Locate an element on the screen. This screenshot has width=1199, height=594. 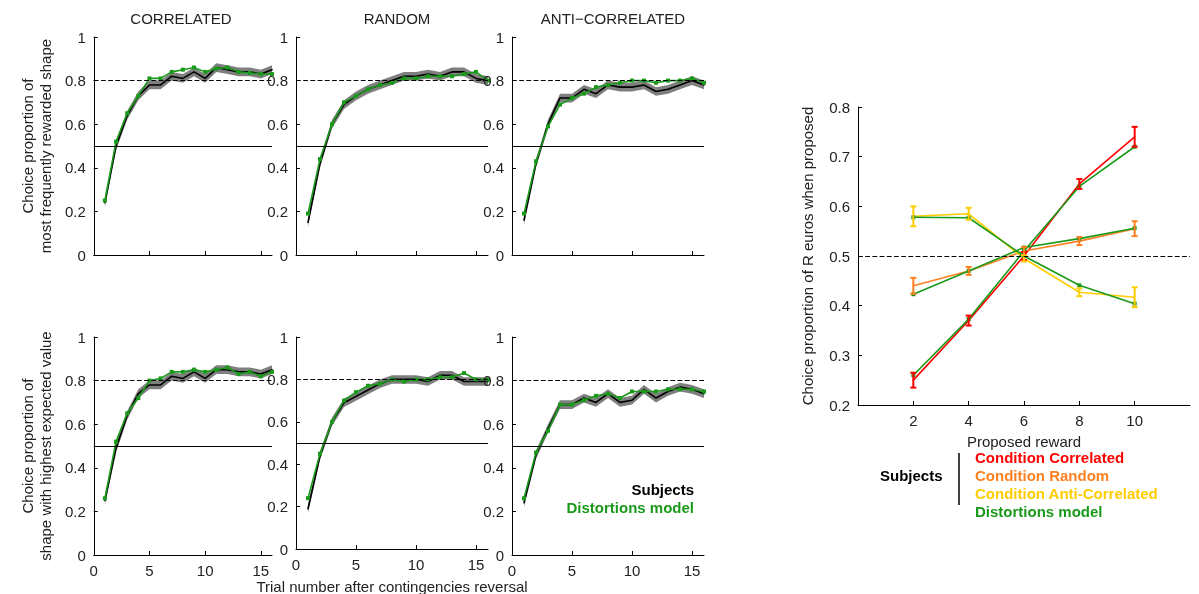
y-tick-label: 0.7 is located at coordinates (839, 157).